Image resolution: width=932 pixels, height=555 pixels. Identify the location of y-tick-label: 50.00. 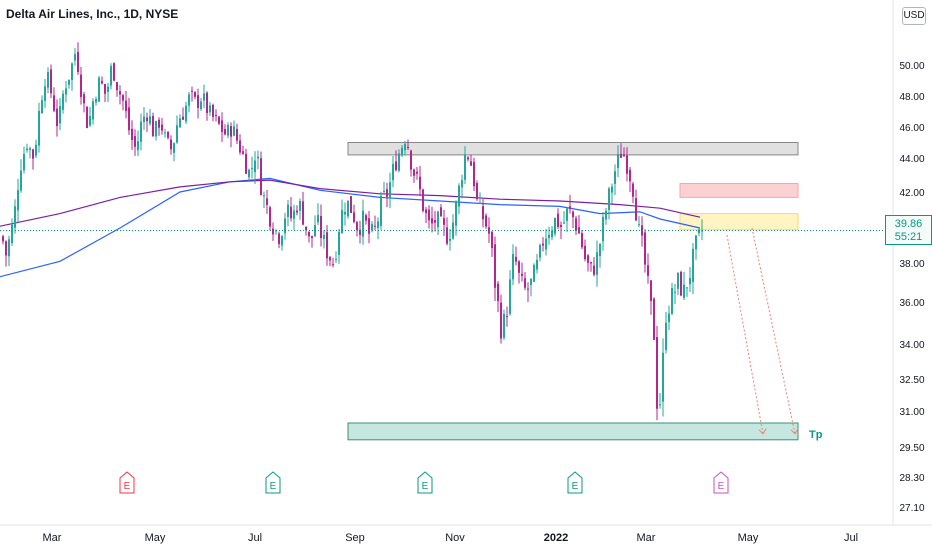
(911, 66).